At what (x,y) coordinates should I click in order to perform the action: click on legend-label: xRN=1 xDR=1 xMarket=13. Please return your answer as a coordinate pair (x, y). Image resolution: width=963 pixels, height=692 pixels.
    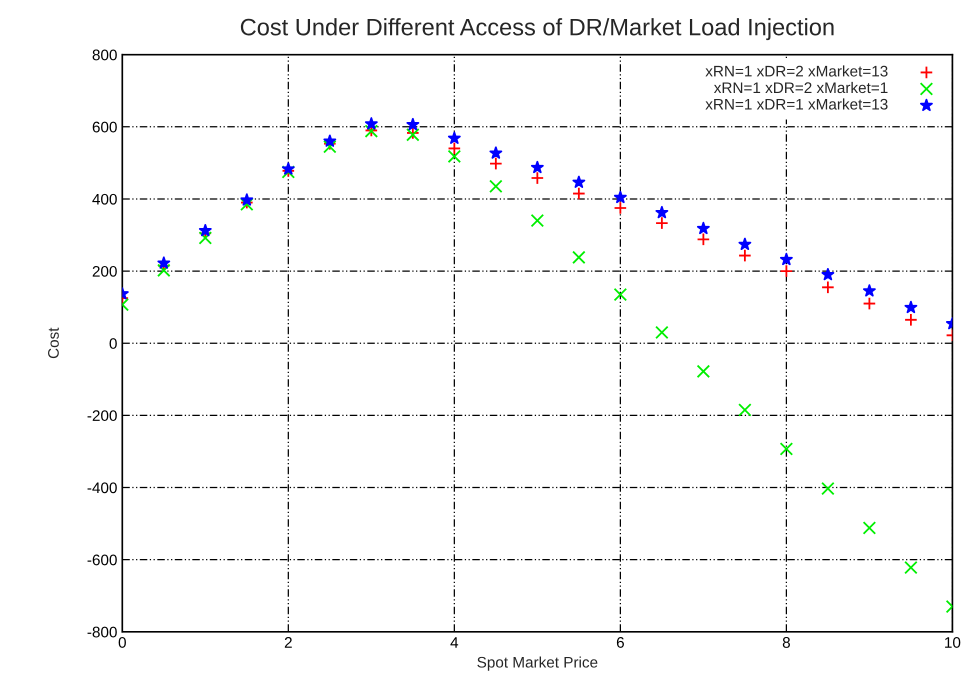
    Looking at the image, I should click on (796, 104).